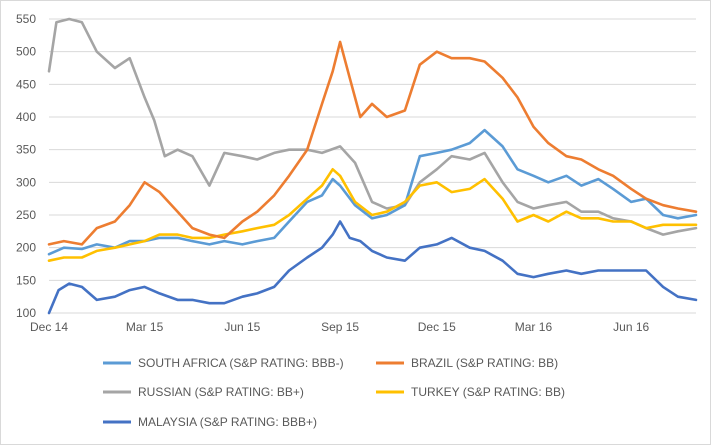  What do you see at coordinates (227, 422) in the screenshot?
I see `legend-label: MALAYSIA (S&P RATING: BBB+)` at bounding box center [227, 422].